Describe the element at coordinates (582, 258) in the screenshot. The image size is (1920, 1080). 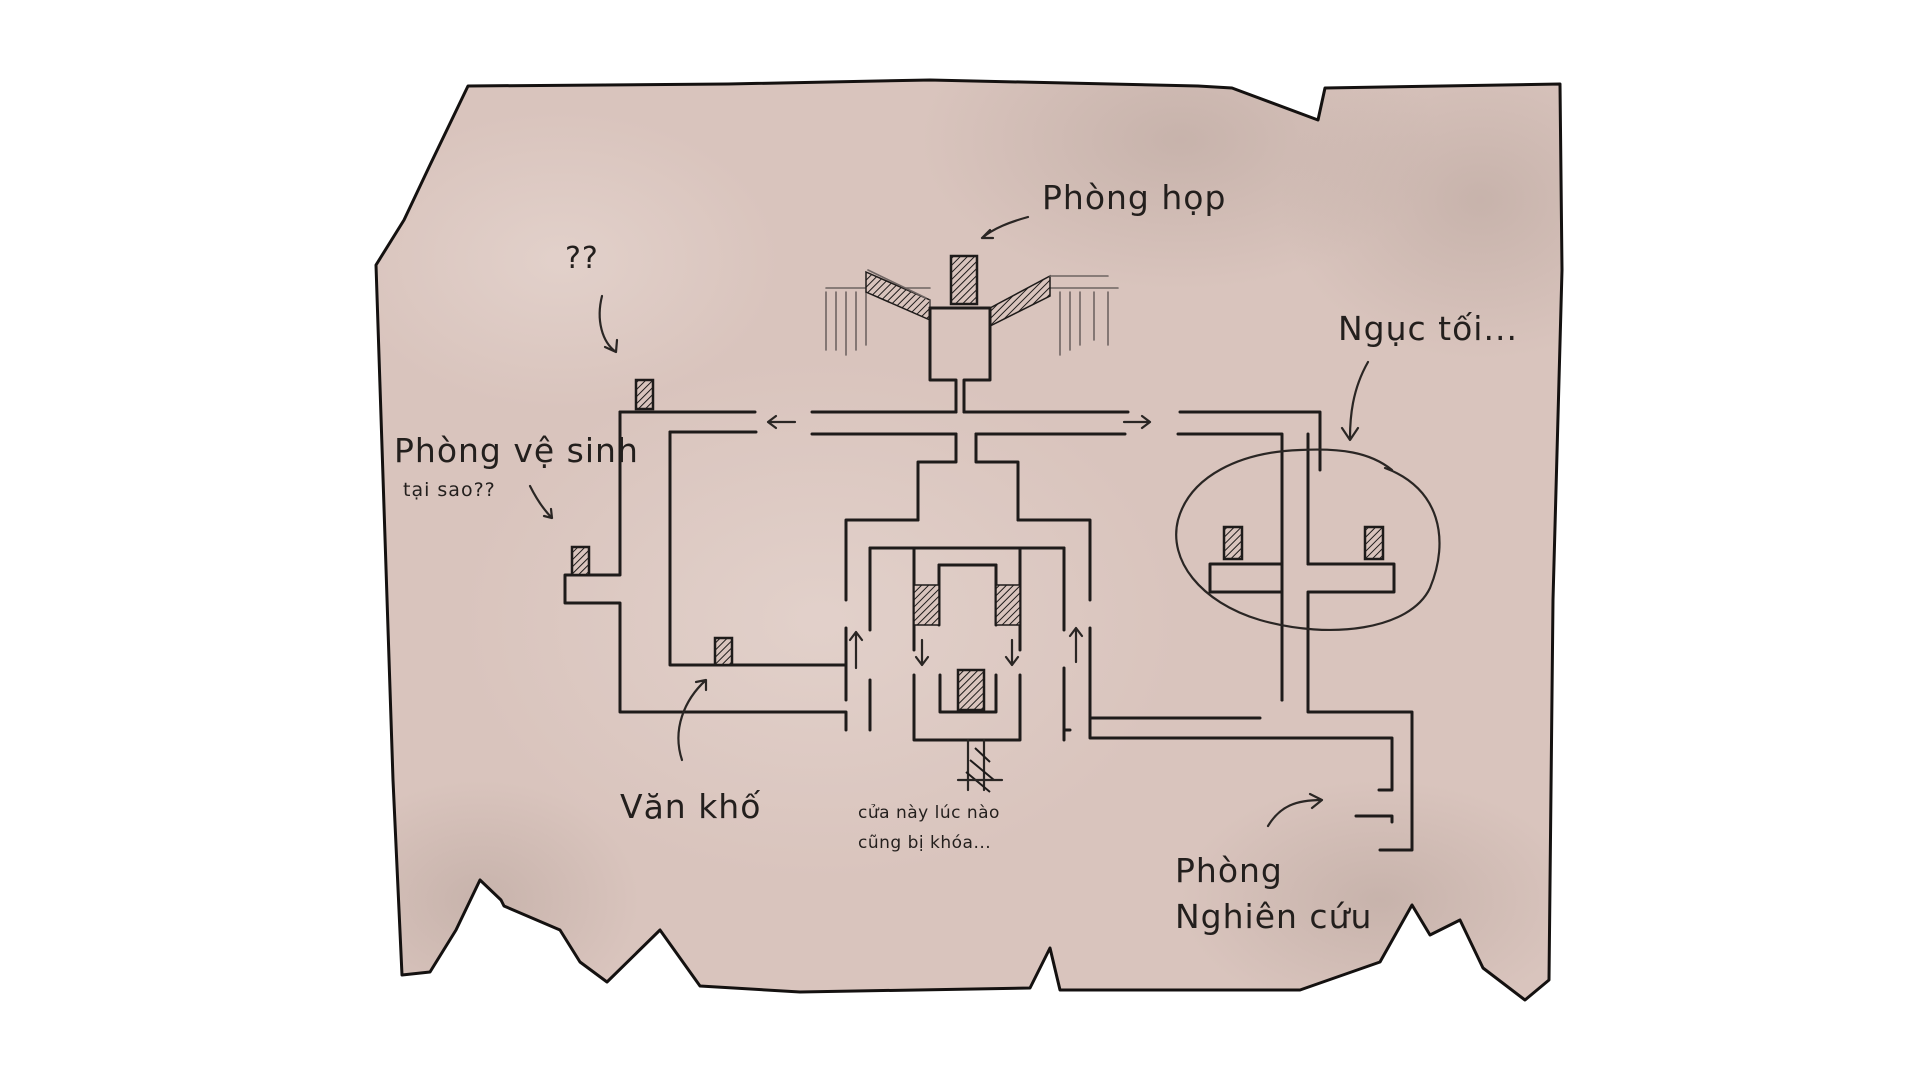
I see `unknown-room-label: ??` at that location.